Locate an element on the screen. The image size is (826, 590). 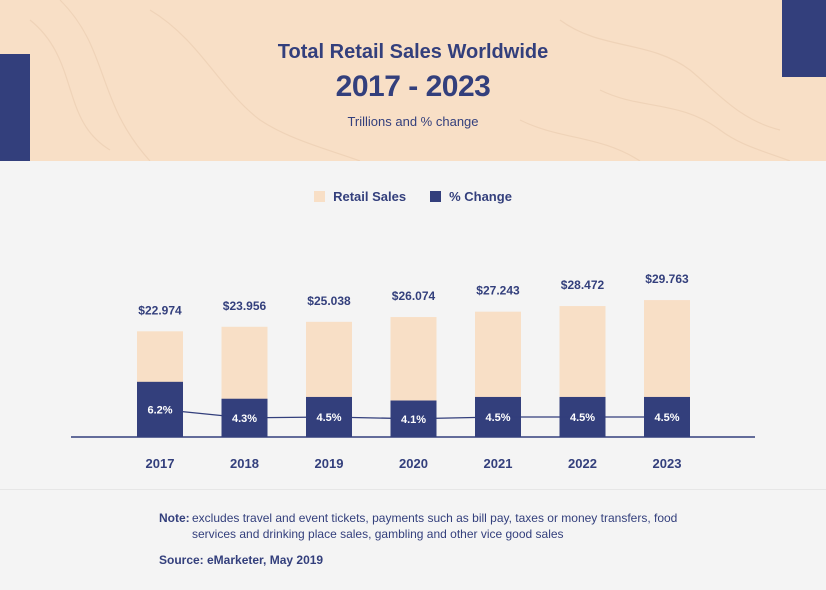
change-line is located at coordinates (413, 414).